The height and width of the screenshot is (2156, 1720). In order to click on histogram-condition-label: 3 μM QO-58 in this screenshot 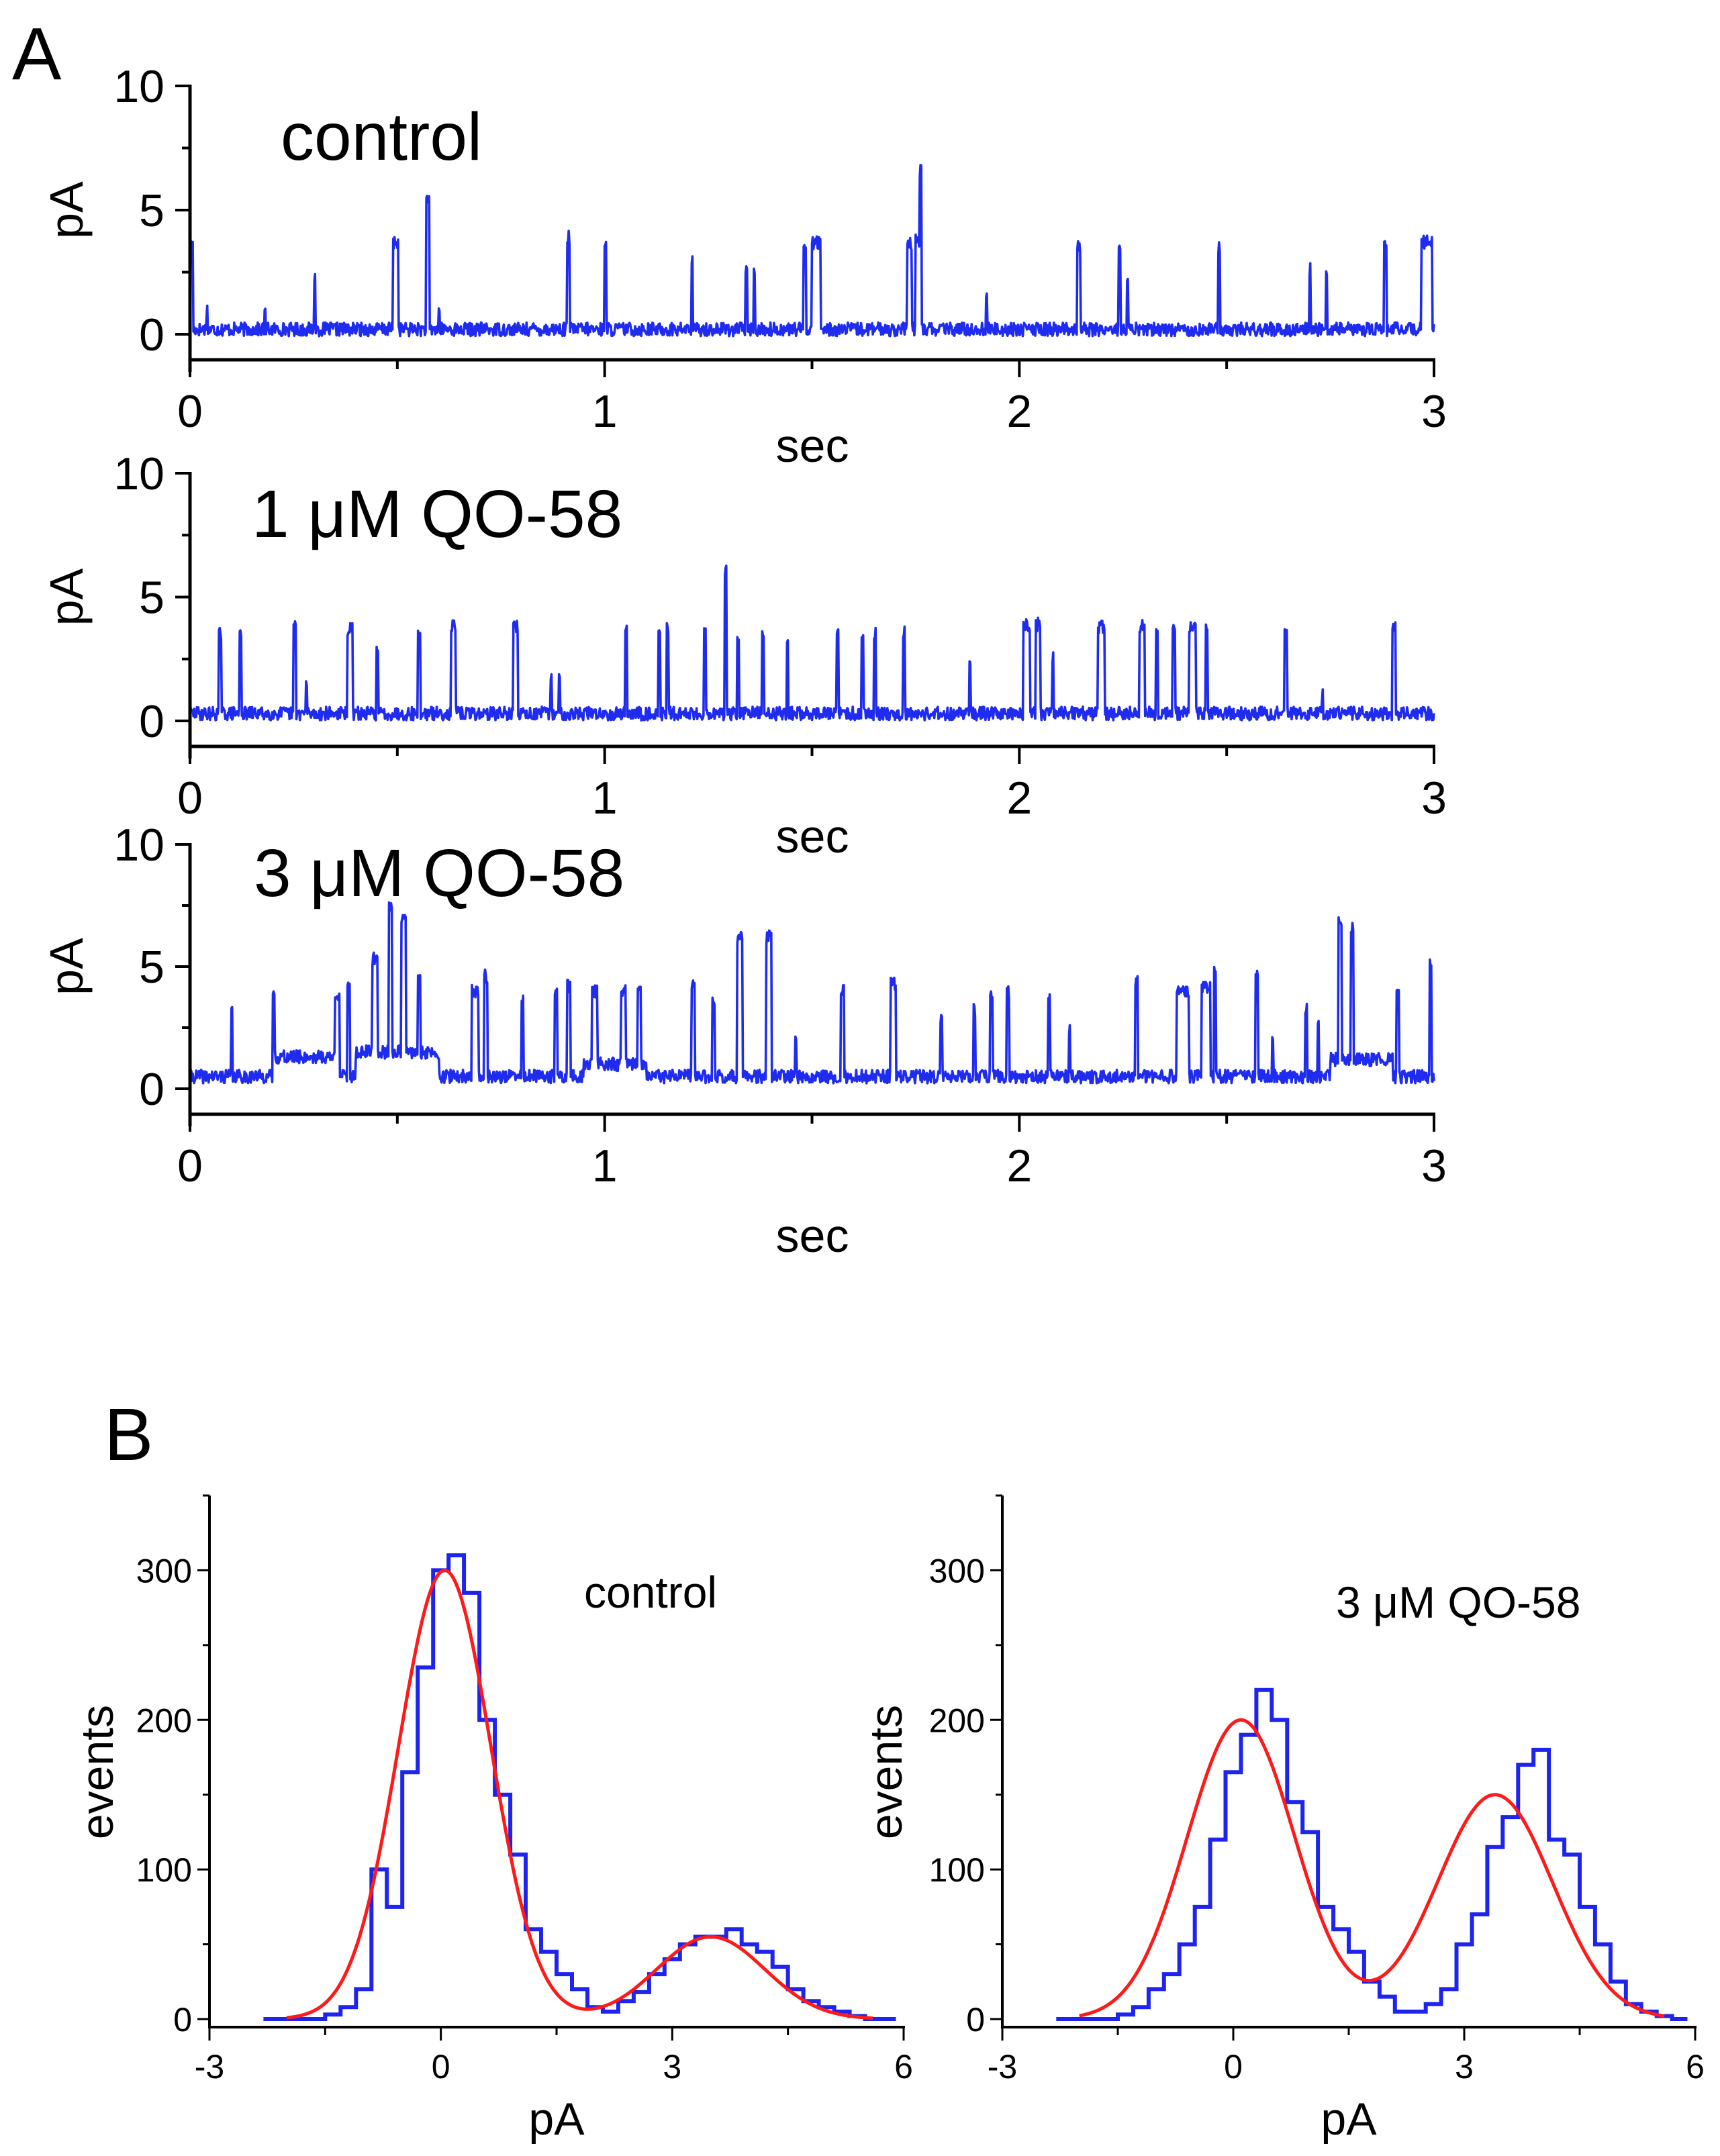, I will do `click(1458, 1602)`.